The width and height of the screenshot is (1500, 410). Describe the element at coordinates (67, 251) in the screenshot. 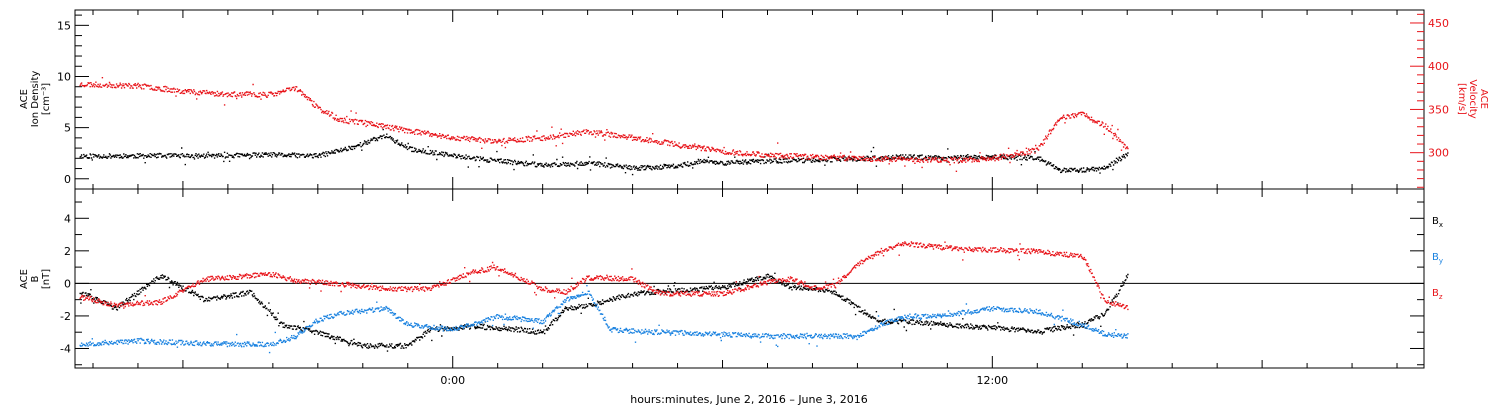

I see `bottom-tick-label: 2` at that location.